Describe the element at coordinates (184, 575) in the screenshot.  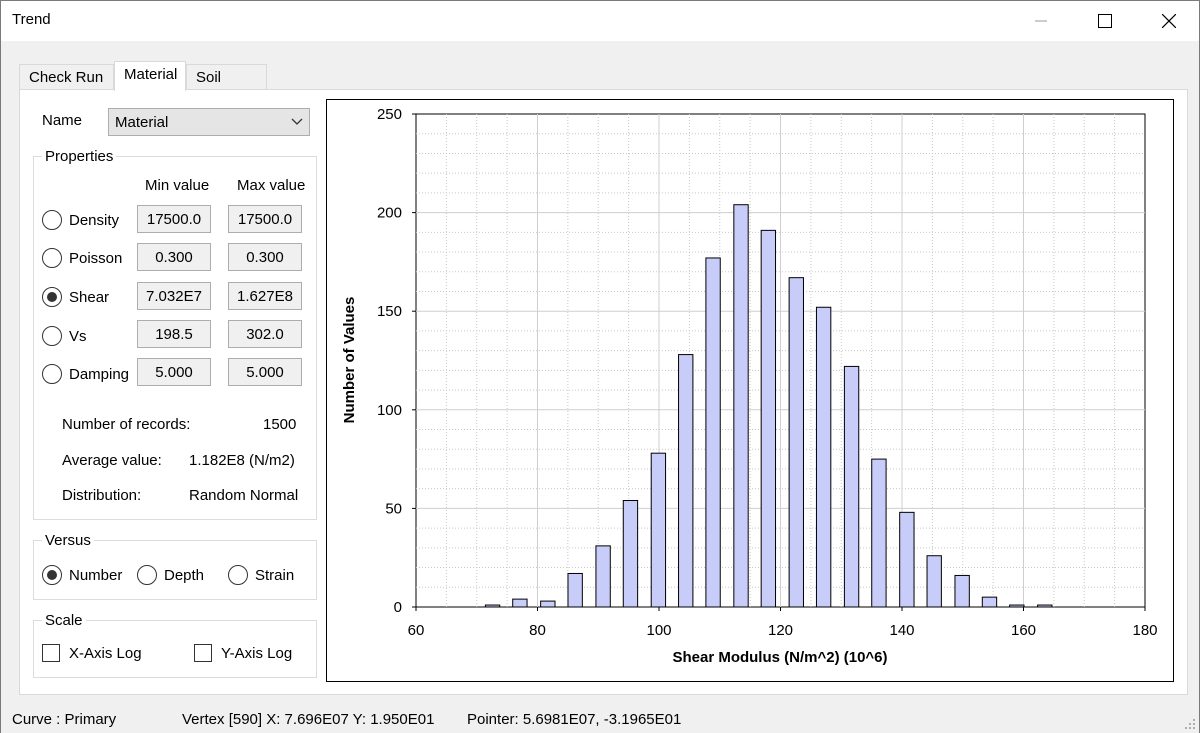
I see `versus-depth-label: Depth` at that location.